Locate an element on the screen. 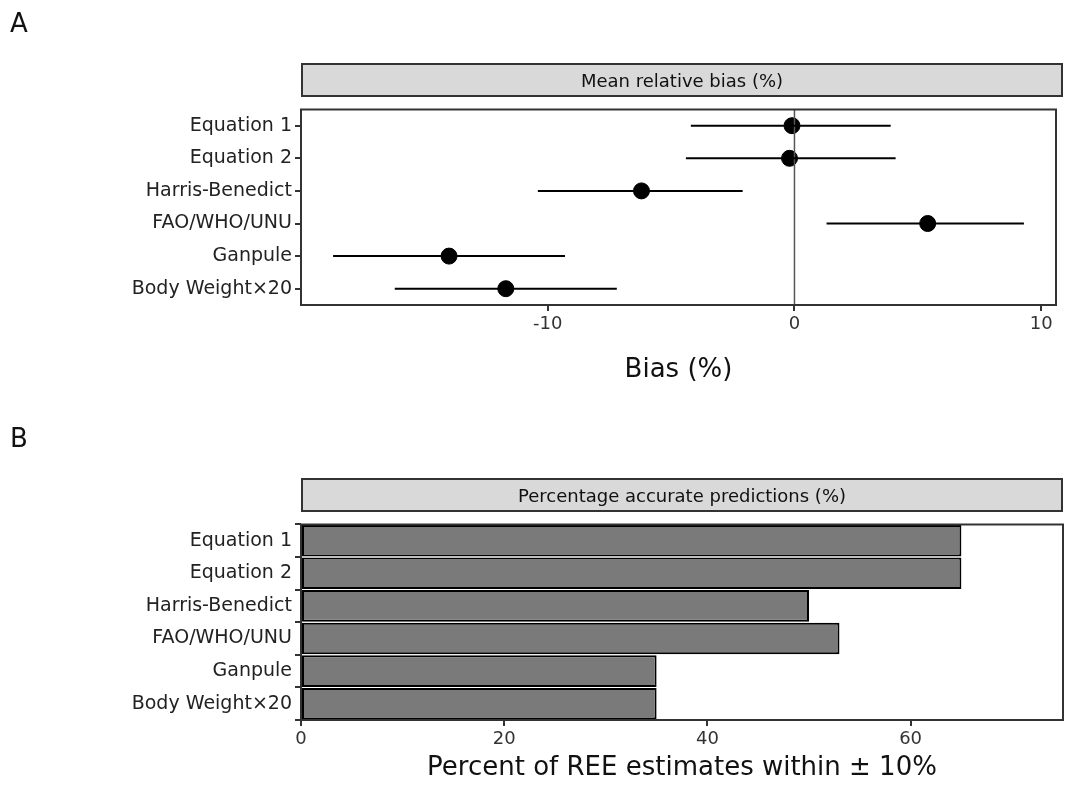 The height and width of the screenshot is (801, 1073). text: B is located at coordinates (19, 438).